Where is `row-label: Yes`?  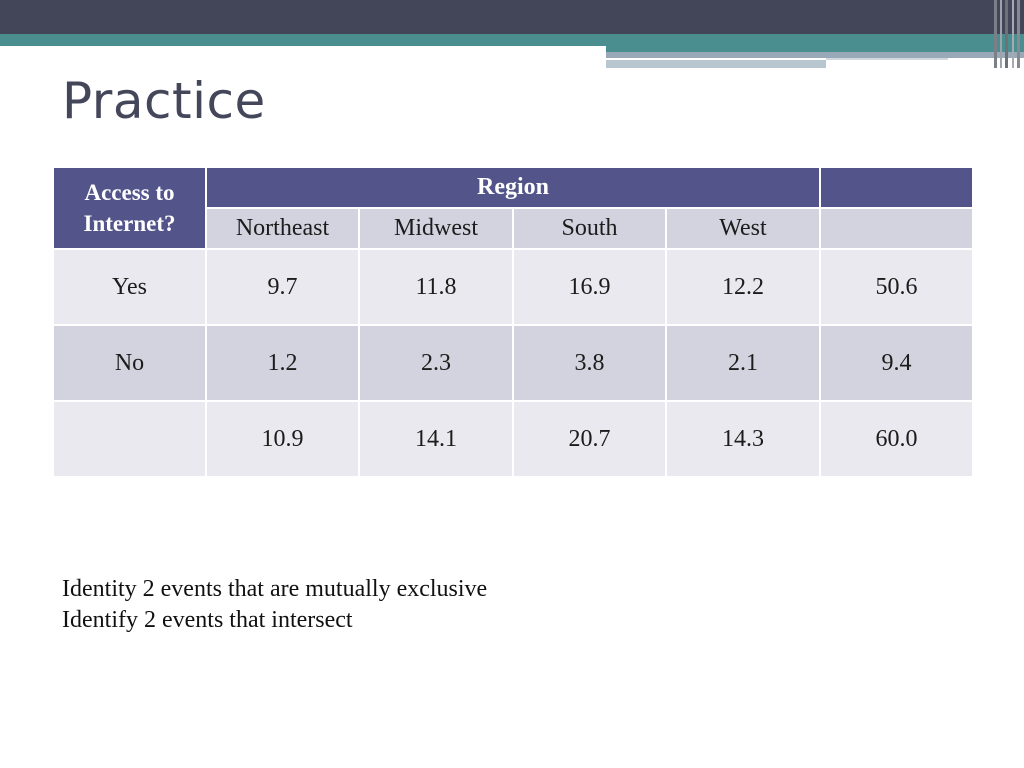 row-label: Yes is located at coordinates (129, 287).